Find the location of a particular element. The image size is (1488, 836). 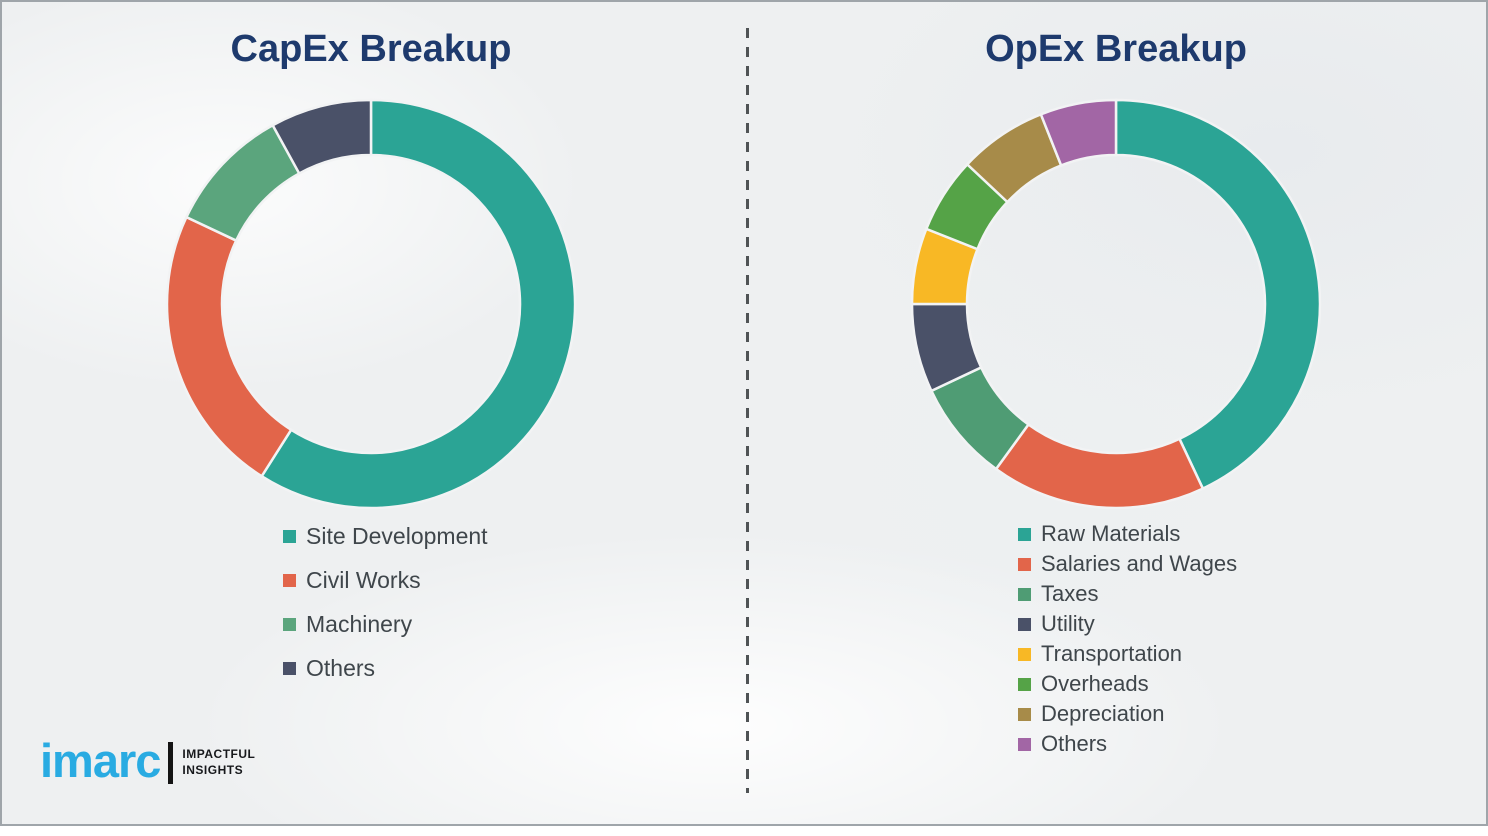

logo-tagline: IMPACTFUL INSIGHTS is located at coordinates (218, 762).